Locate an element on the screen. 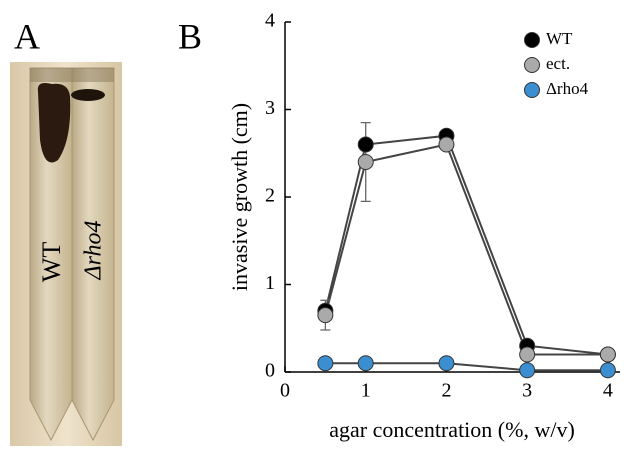  growth-wt is located at coordinates (54, 123).